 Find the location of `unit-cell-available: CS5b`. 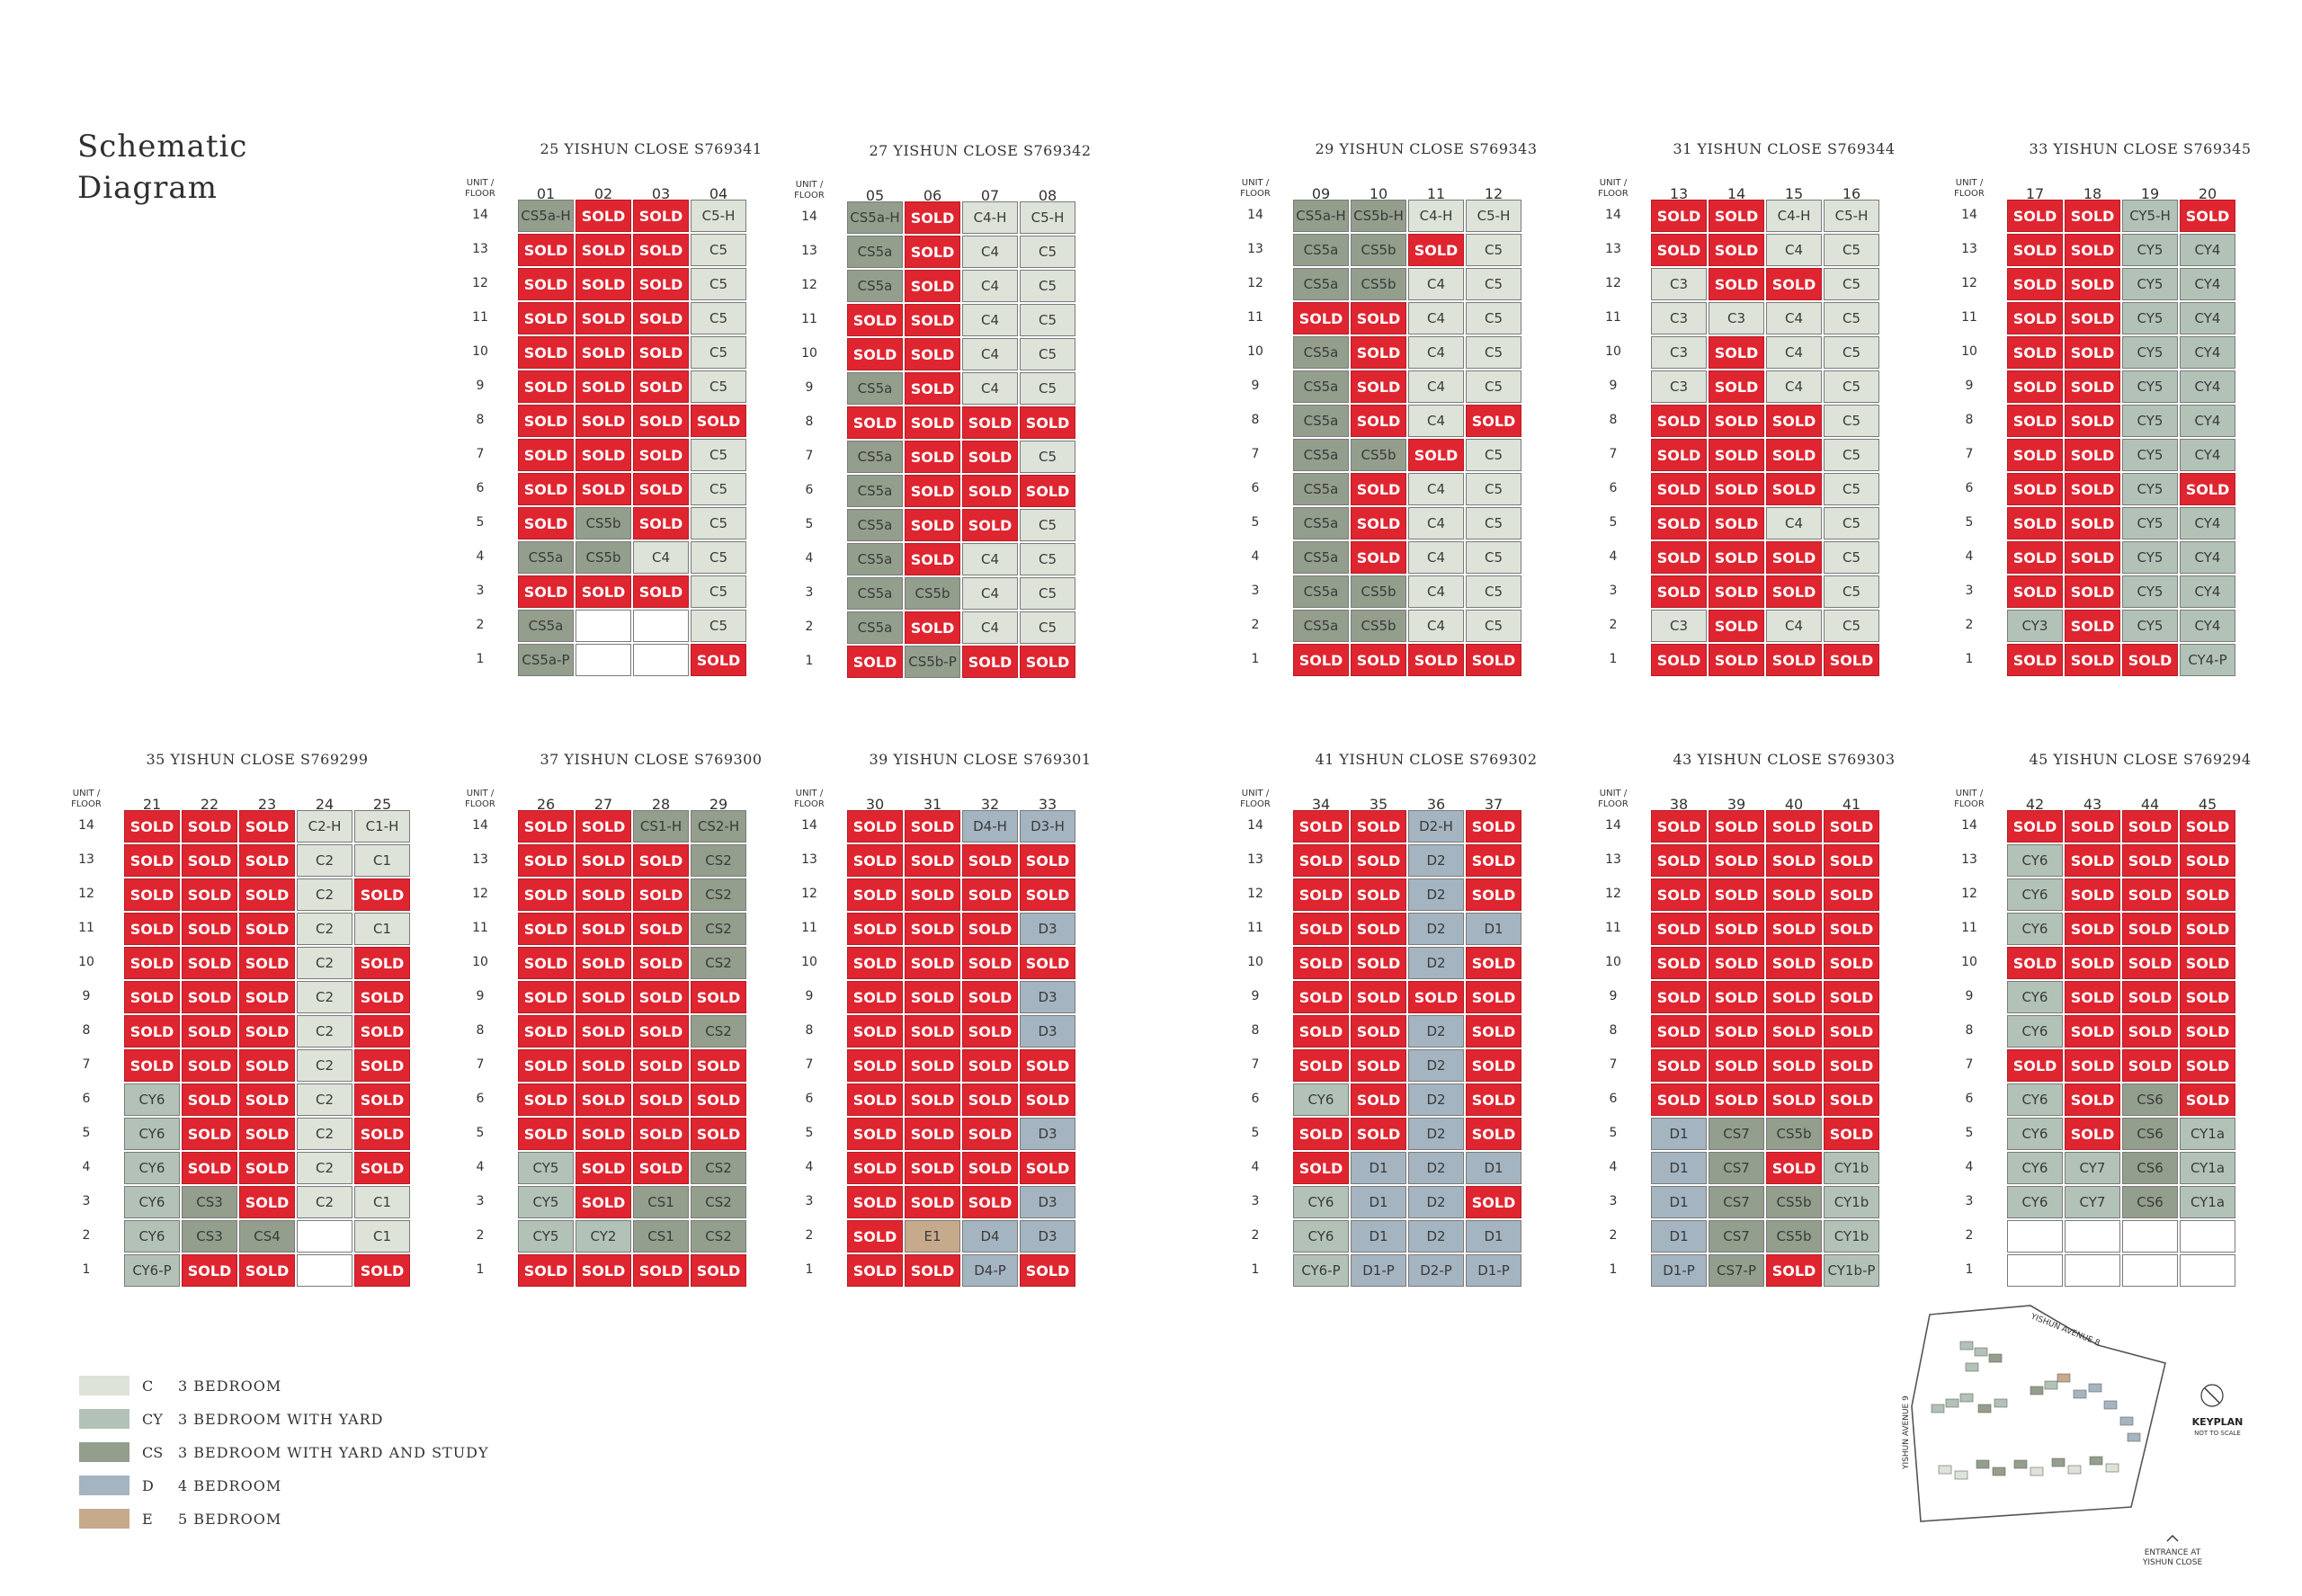

unit-cell-available: CS5b is located at coordinates (1378, 455).